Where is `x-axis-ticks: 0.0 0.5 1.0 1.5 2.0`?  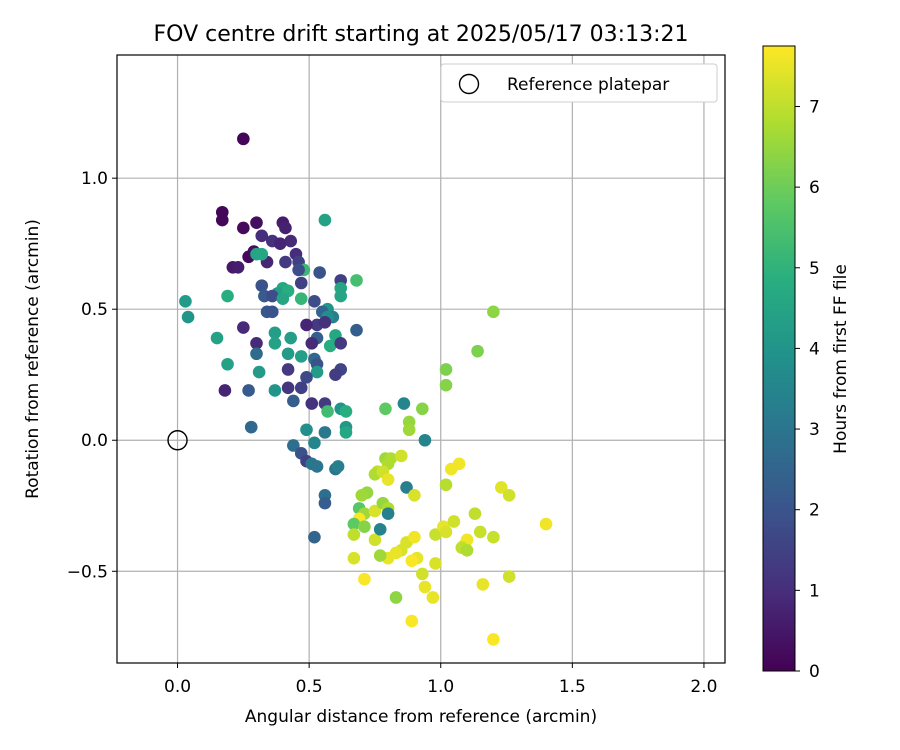 x-axis-ticks: 0.0 0.5 1.0 1.5 2.0 is located at coordinates (440, 680).